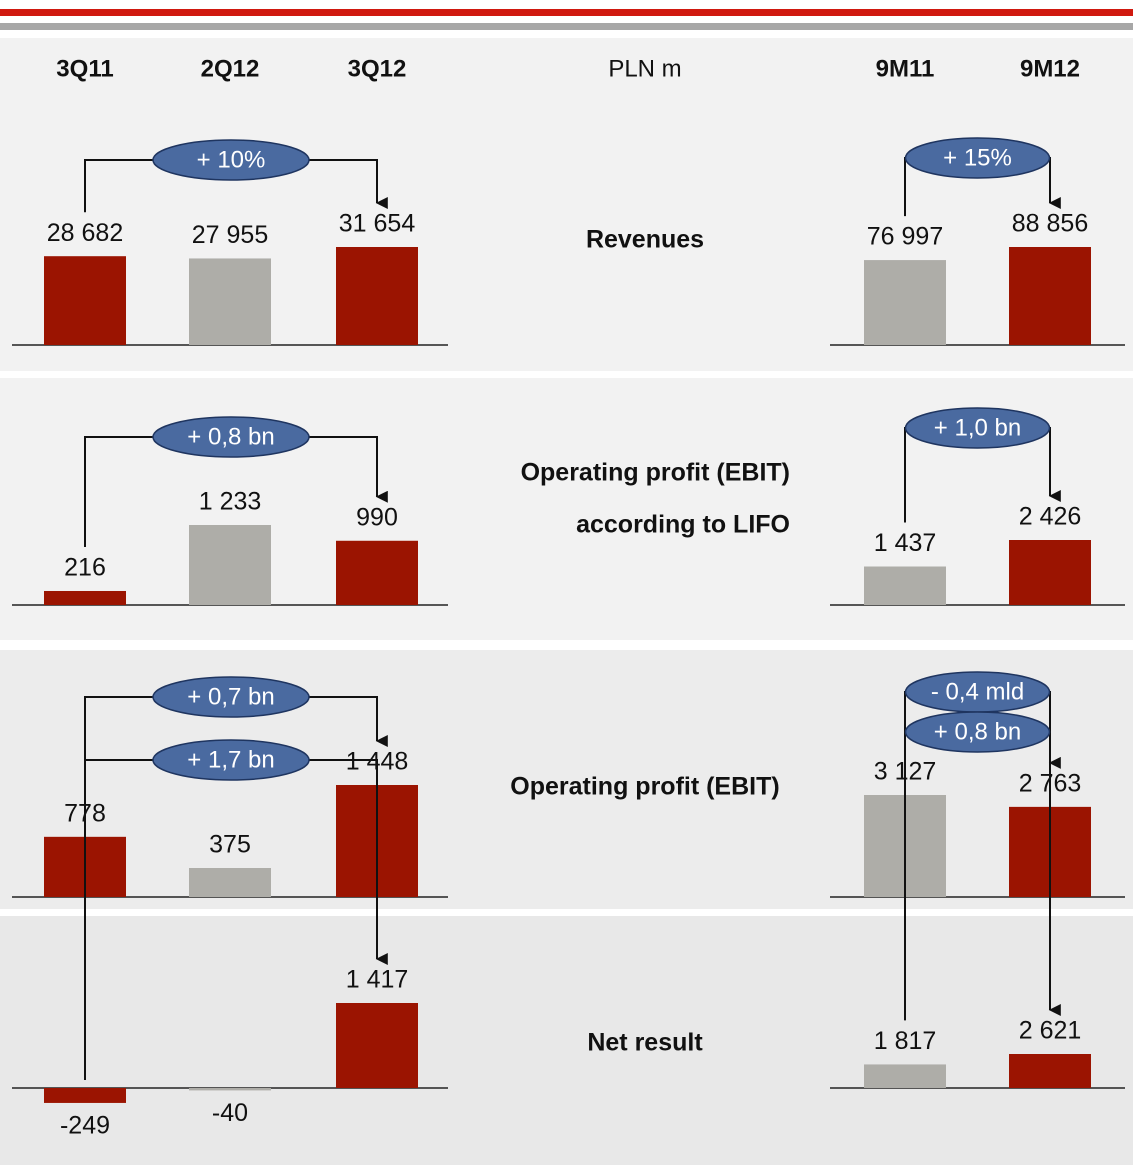 This screenshot has height=1170, width=1133. I want to click on annotation: + 10%, so click(231, 159).